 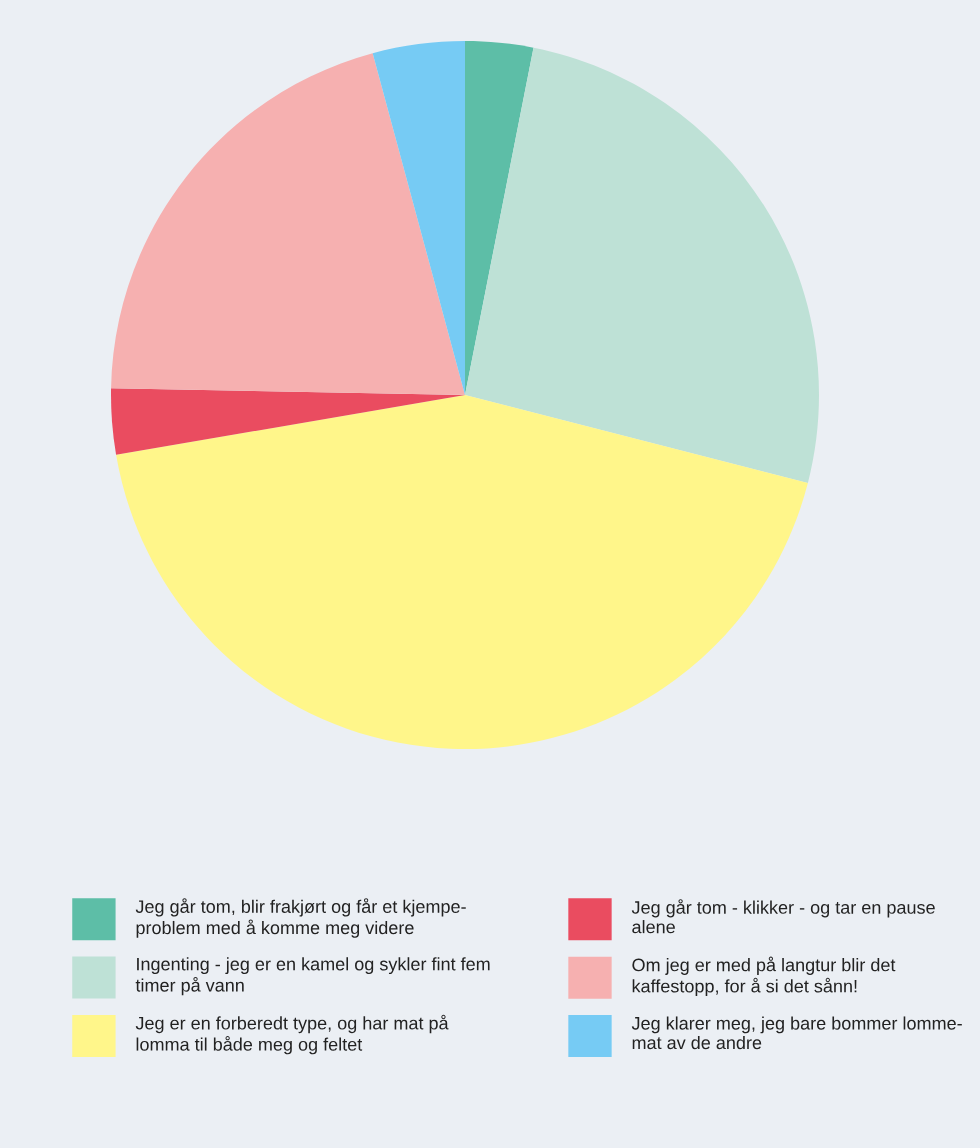 I want to click on legend-label: Jeg klarer meg, jeg bare bommer lomme- mat av de andre, so click(x=796, y=1033).